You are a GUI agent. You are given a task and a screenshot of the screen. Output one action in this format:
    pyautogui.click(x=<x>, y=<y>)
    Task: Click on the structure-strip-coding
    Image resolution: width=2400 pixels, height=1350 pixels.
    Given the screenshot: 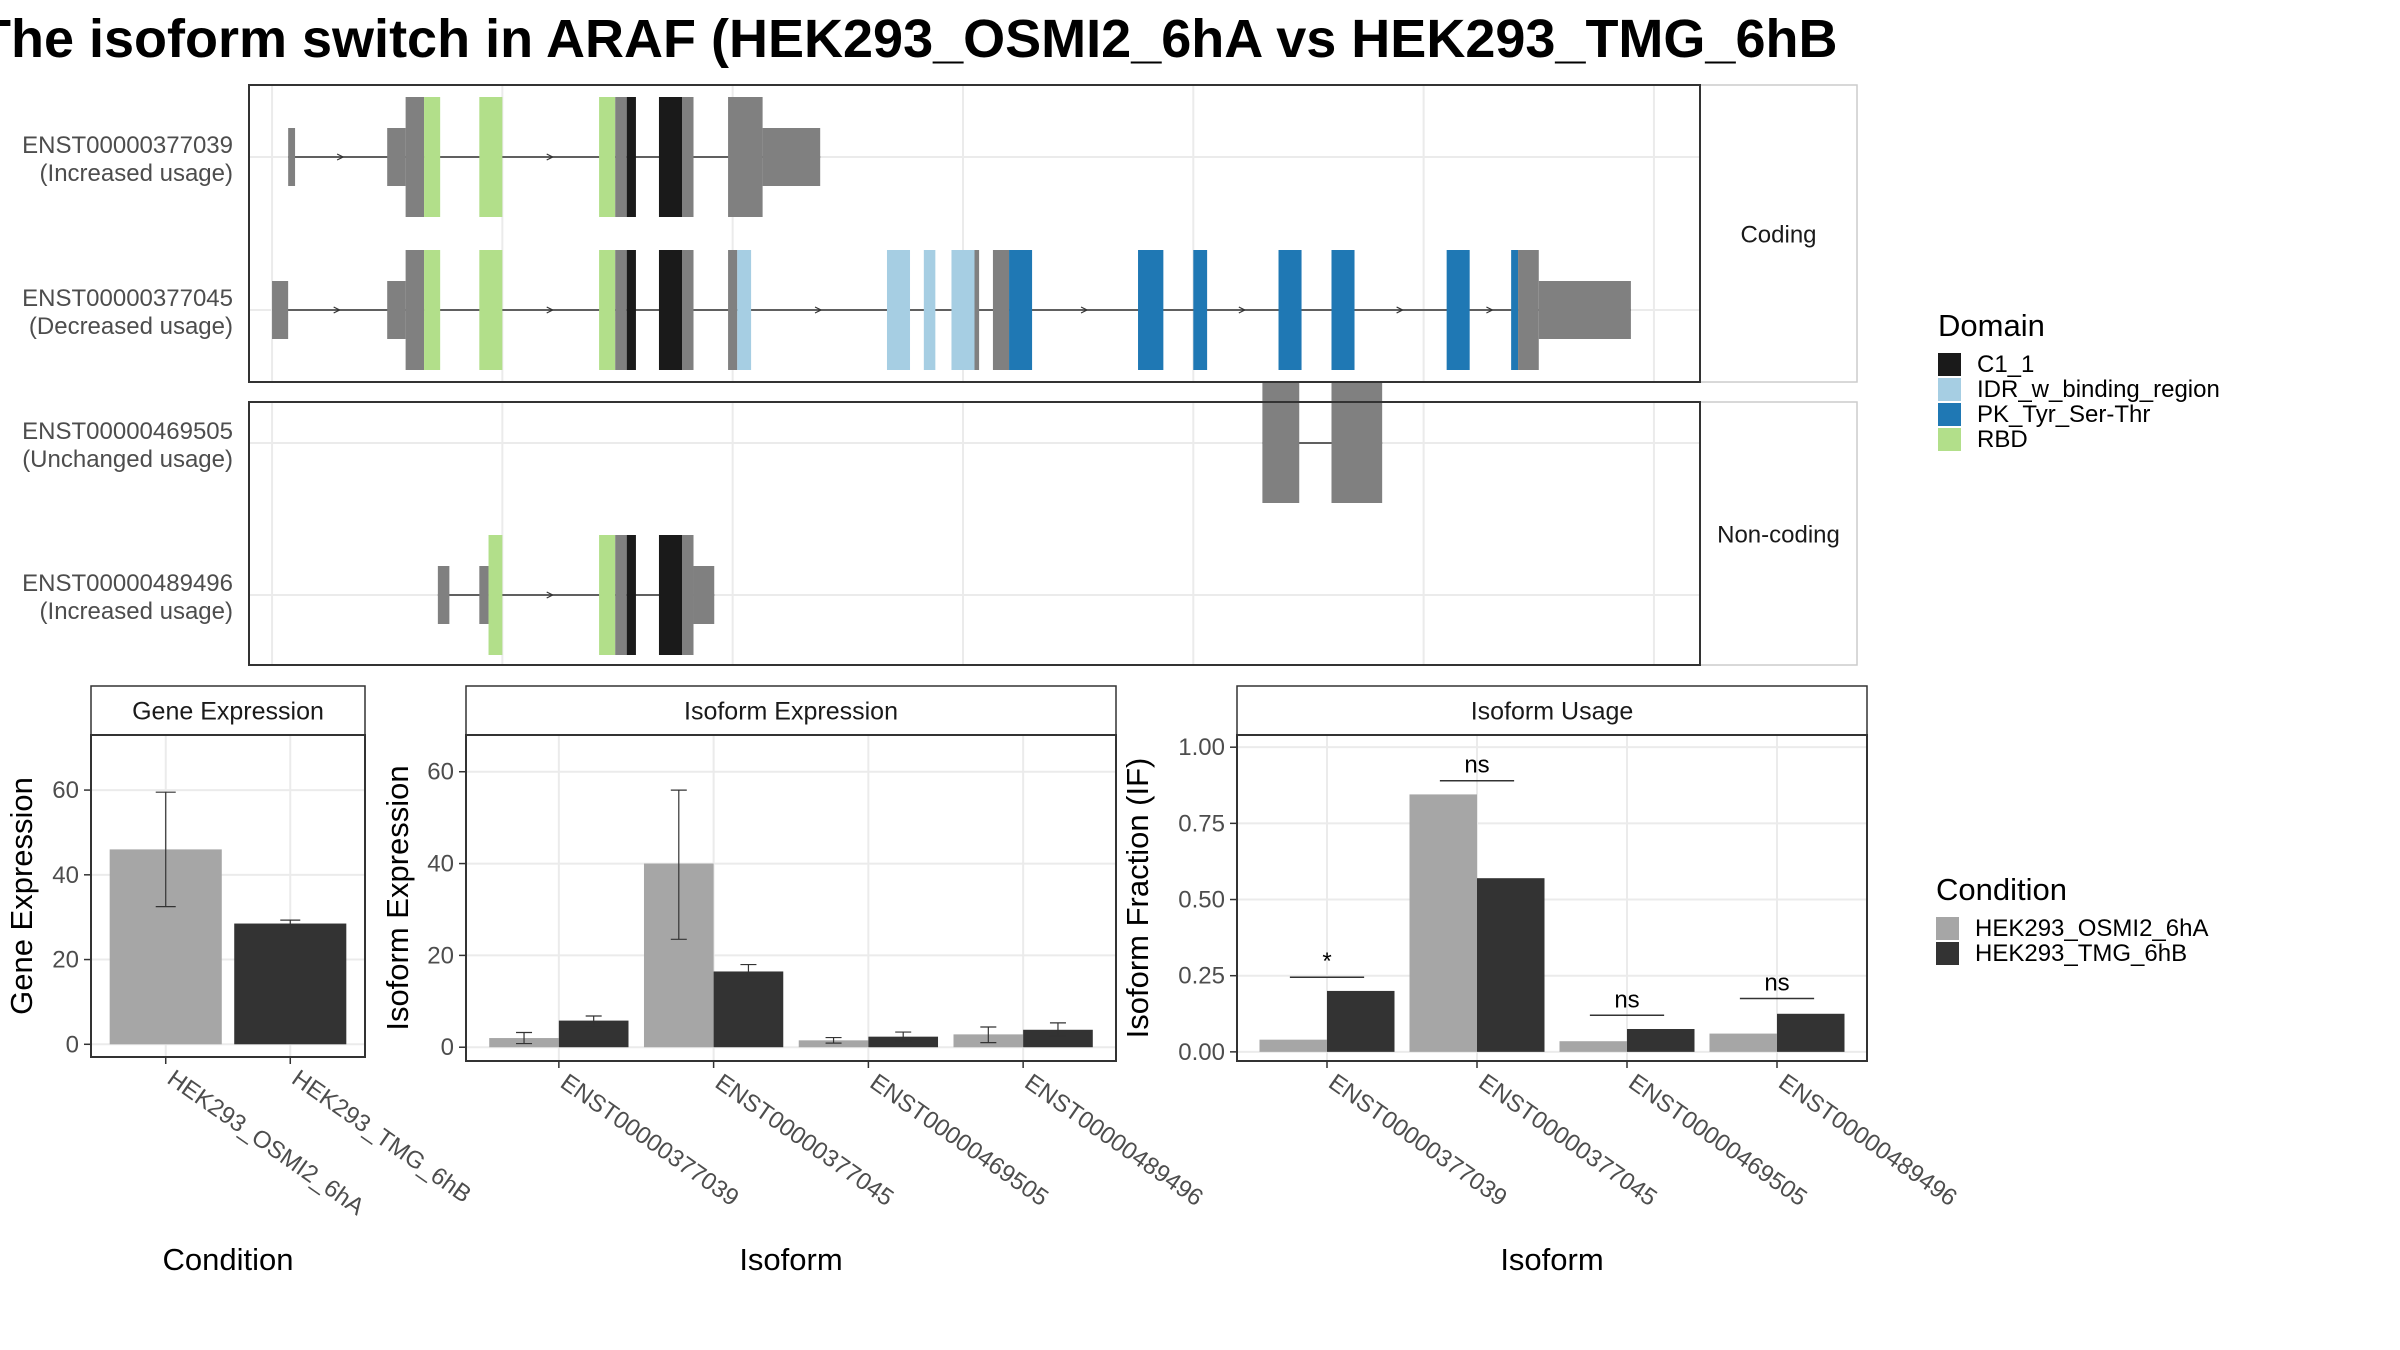 What is the action you would take?
    pyautogui.click(x=1778, y=233)
    